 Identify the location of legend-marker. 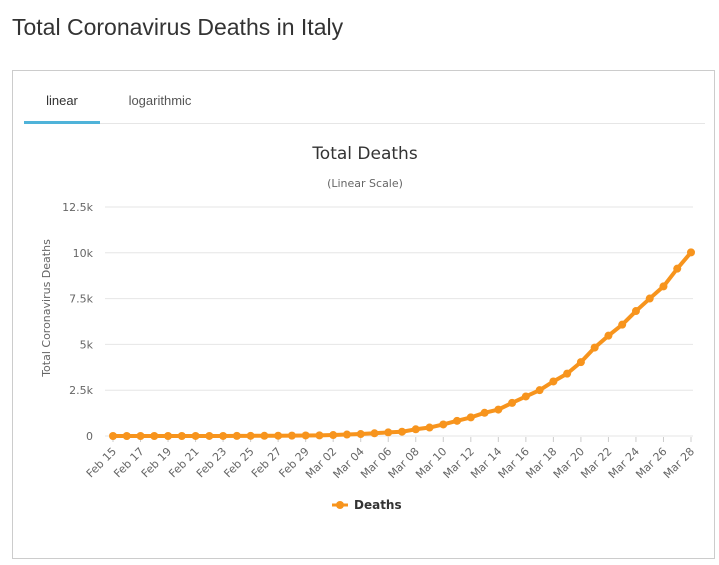
(340, 505).